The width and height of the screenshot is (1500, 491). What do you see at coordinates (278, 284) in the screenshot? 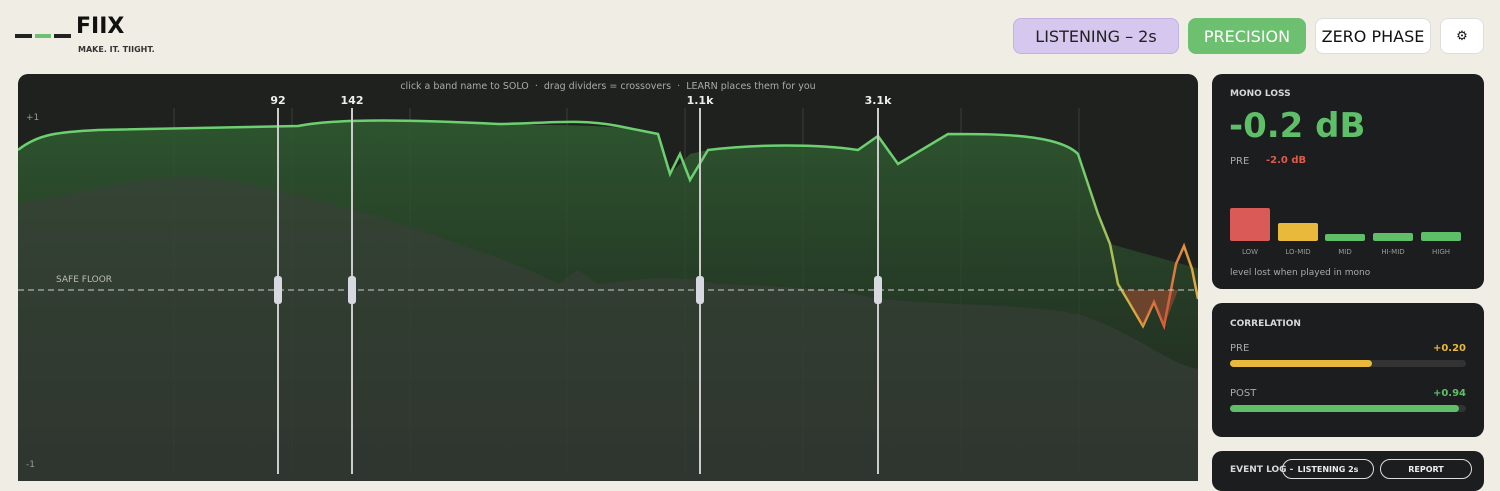
I see `divider: 92` at bounding box center [278, 284].